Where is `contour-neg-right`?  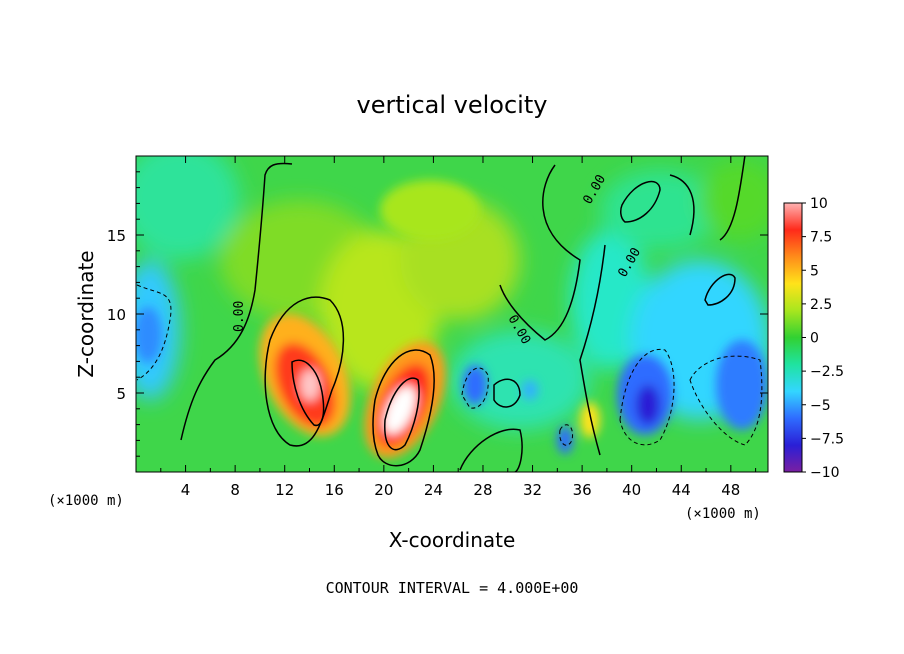
contour-neg-right is located at coordinates (647, 397).